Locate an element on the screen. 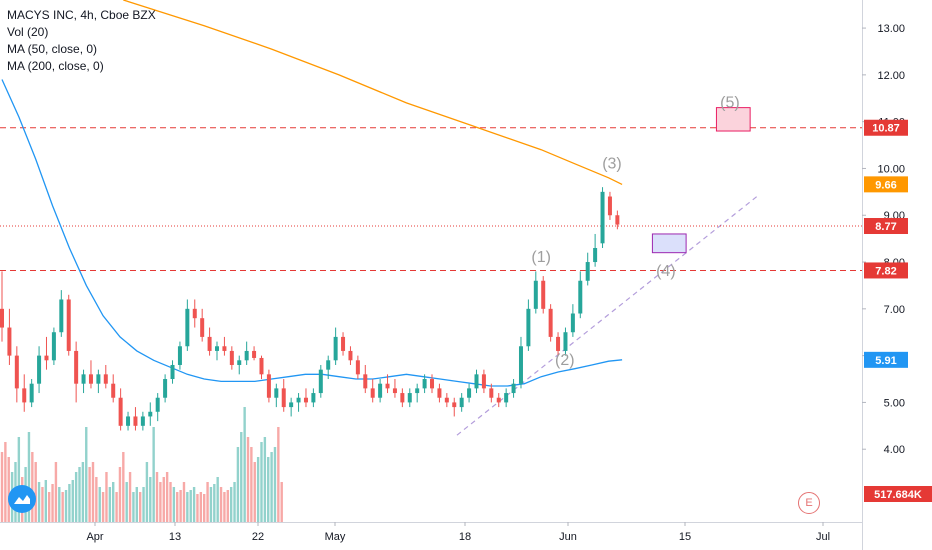 The width and height of the screenshot is (932, 550). x-tick-label: 22 is located at coordinates (258, 537).